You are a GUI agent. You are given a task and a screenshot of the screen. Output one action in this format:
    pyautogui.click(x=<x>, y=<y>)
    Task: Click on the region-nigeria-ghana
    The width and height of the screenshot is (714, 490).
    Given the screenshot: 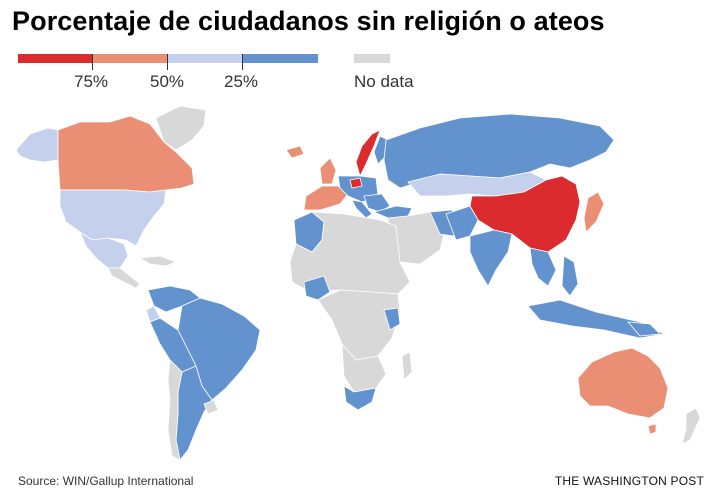 What is the action you would take?
    pyautogui.click(x=317, y=288)
    